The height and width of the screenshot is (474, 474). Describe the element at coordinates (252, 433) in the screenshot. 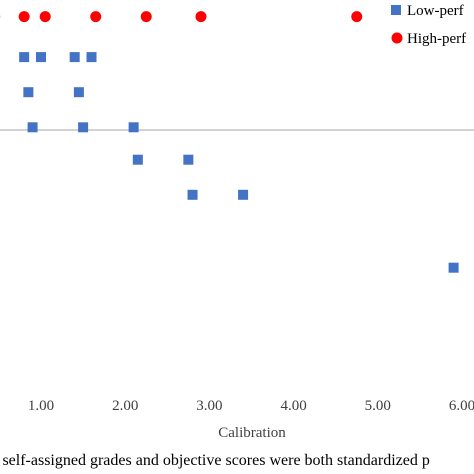

I see `x-axis-title: Calibration` at that location.